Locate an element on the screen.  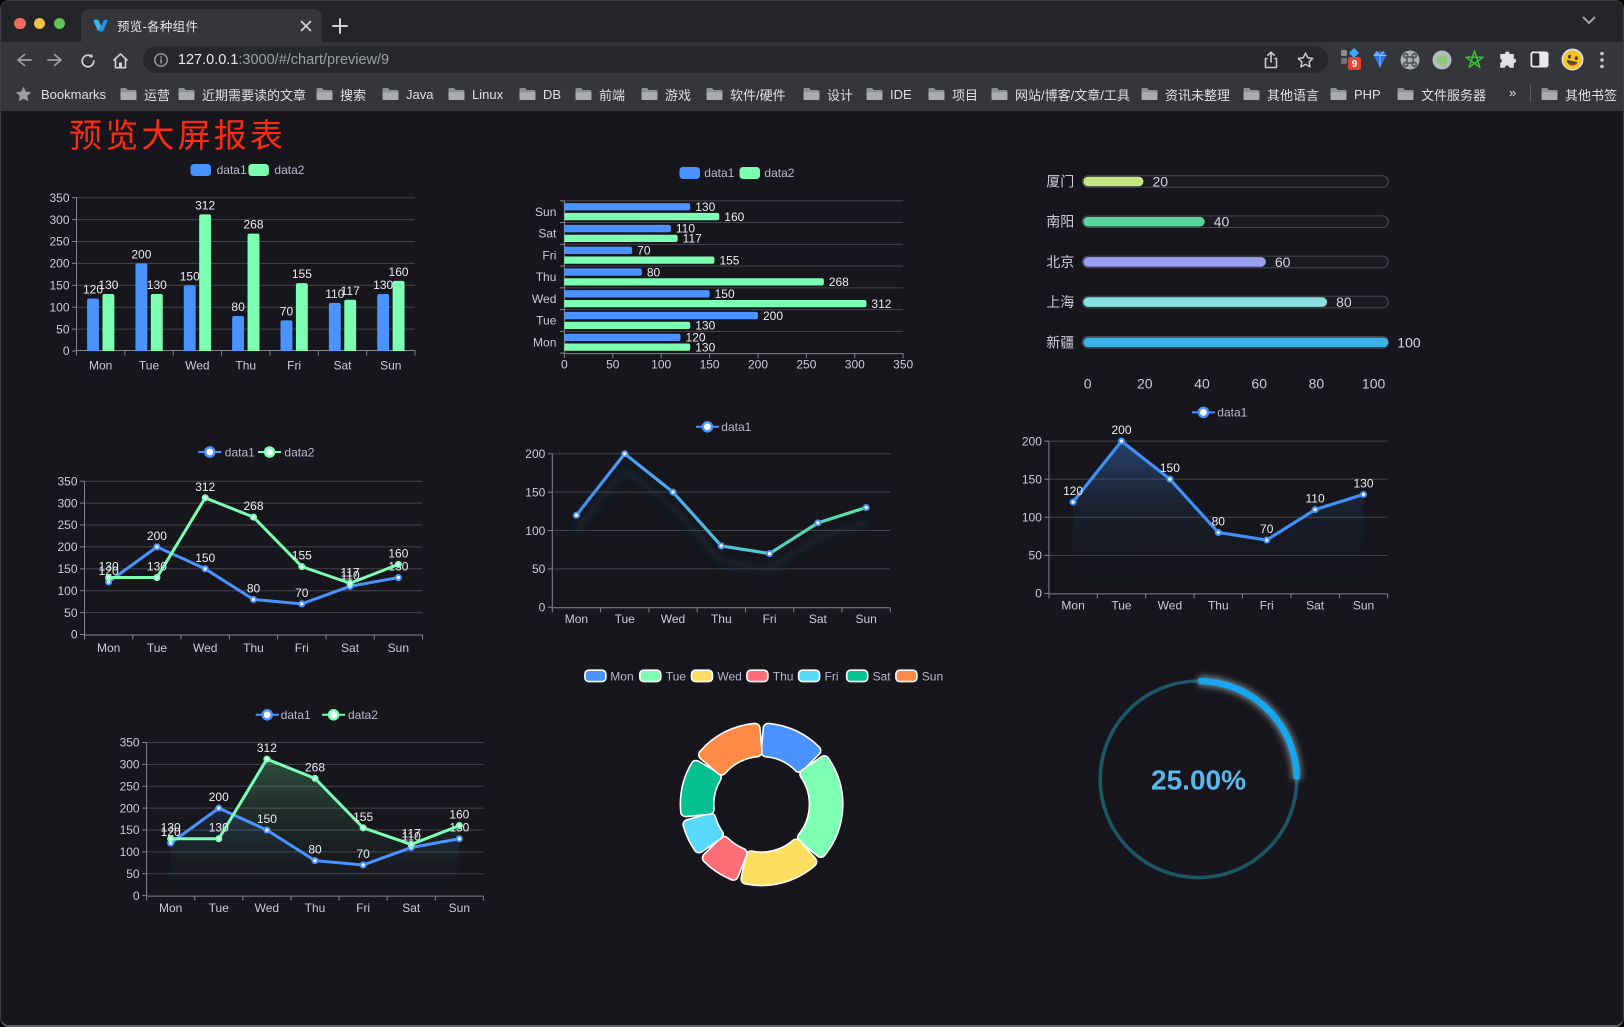
svg-text: 南阳 is located at coordinates (1060, 222).